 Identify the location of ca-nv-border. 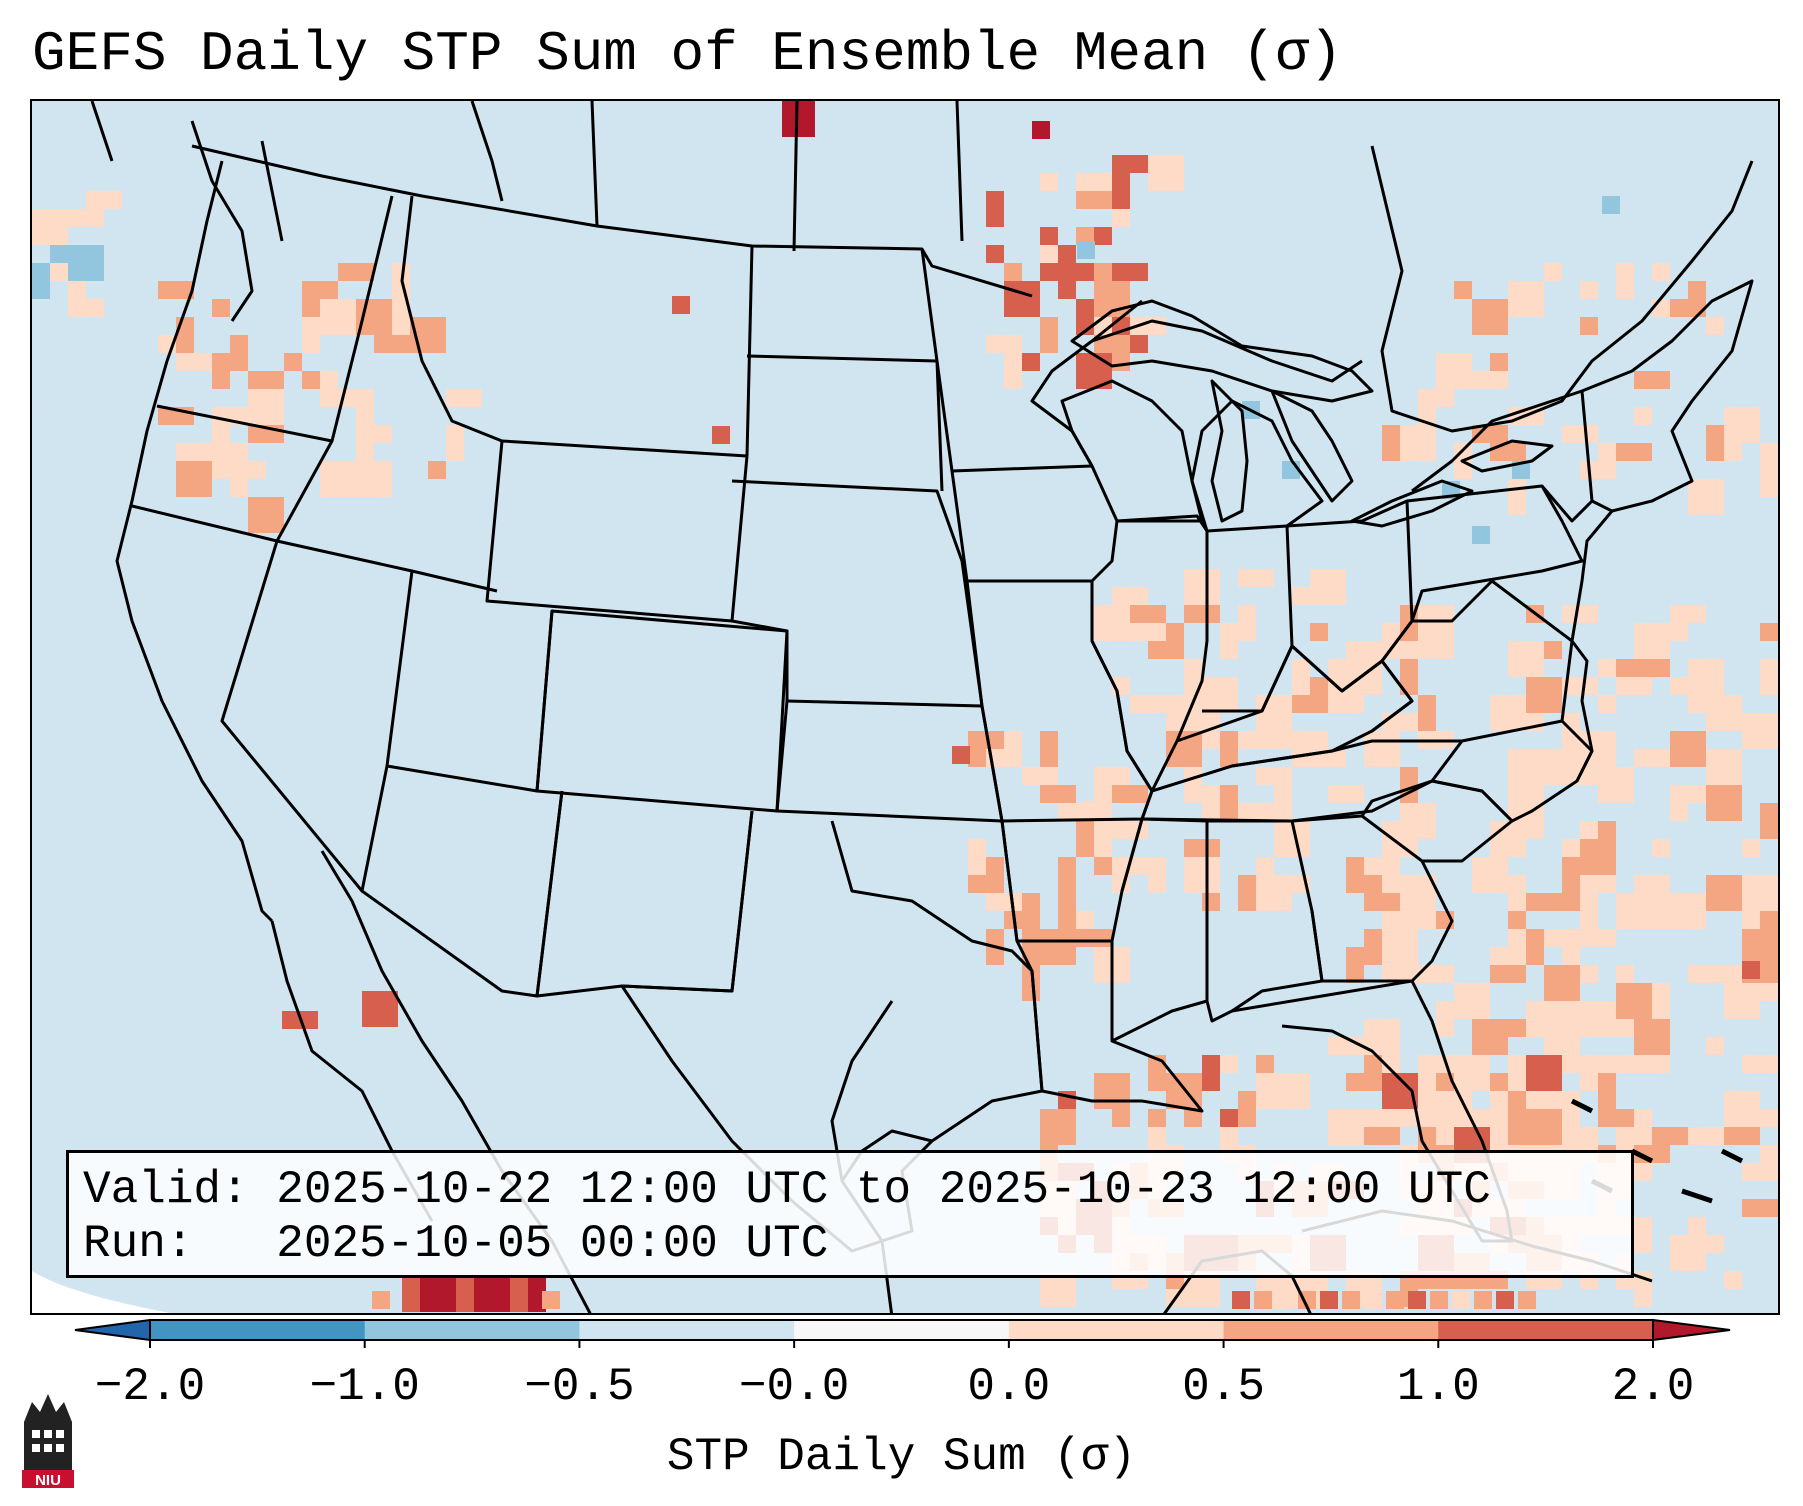
(292, 716).